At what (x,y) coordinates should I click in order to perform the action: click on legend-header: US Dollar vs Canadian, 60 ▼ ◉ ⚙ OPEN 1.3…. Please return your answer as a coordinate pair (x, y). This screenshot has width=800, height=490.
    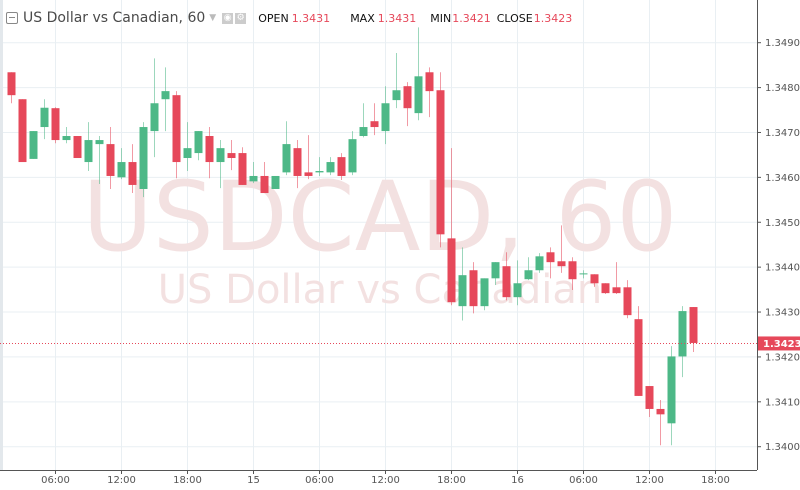
    Looking at the image, I should click on (289, 18).